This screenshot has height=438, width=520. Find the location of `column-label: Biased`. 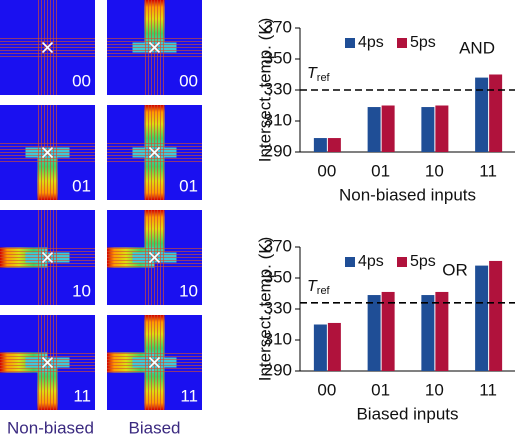

column-label: Biased is located at coordinates (155, 427).